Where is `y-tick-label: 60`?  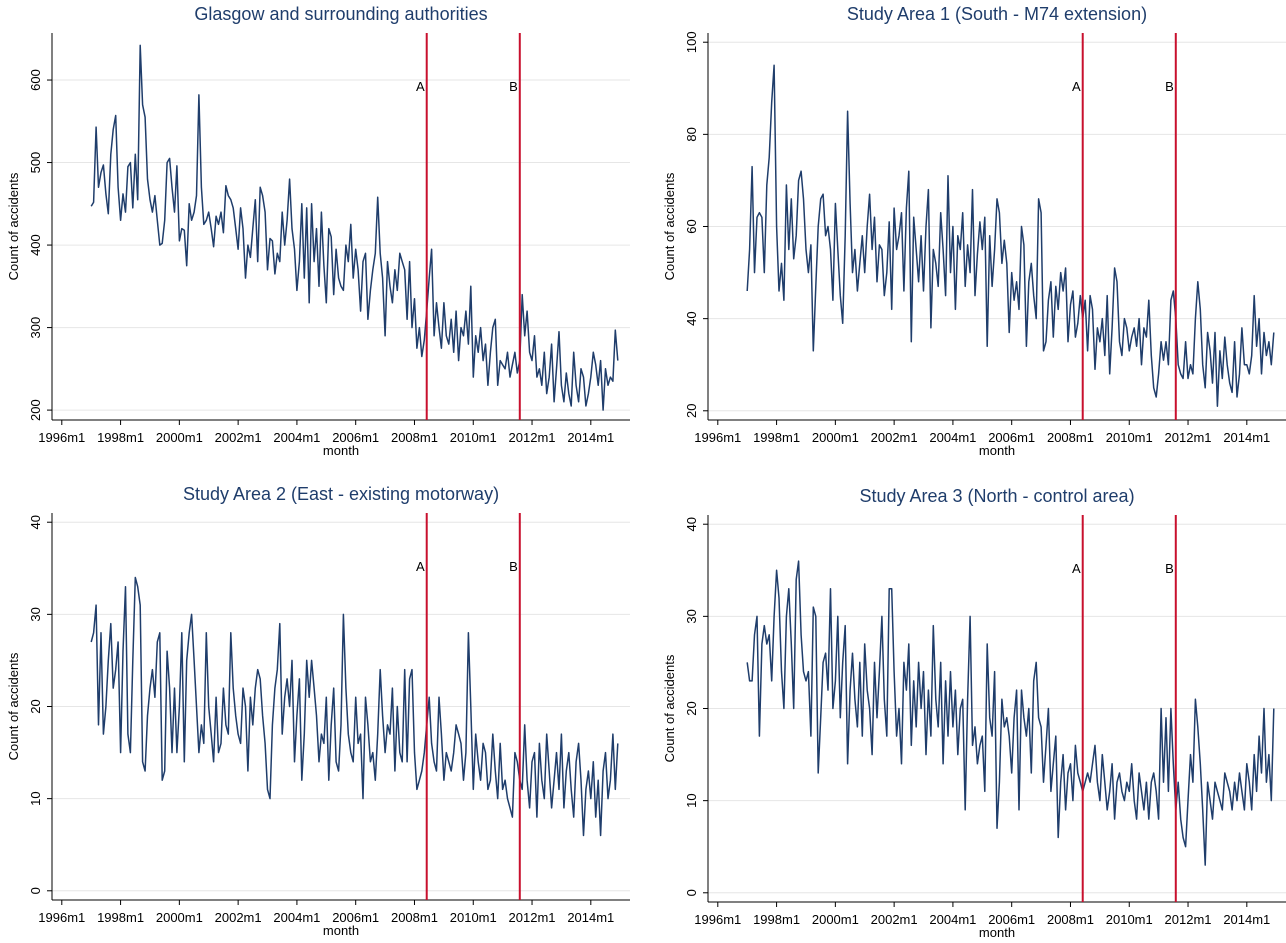 y-tick-label: 60 is located at coordinates (691, 226).